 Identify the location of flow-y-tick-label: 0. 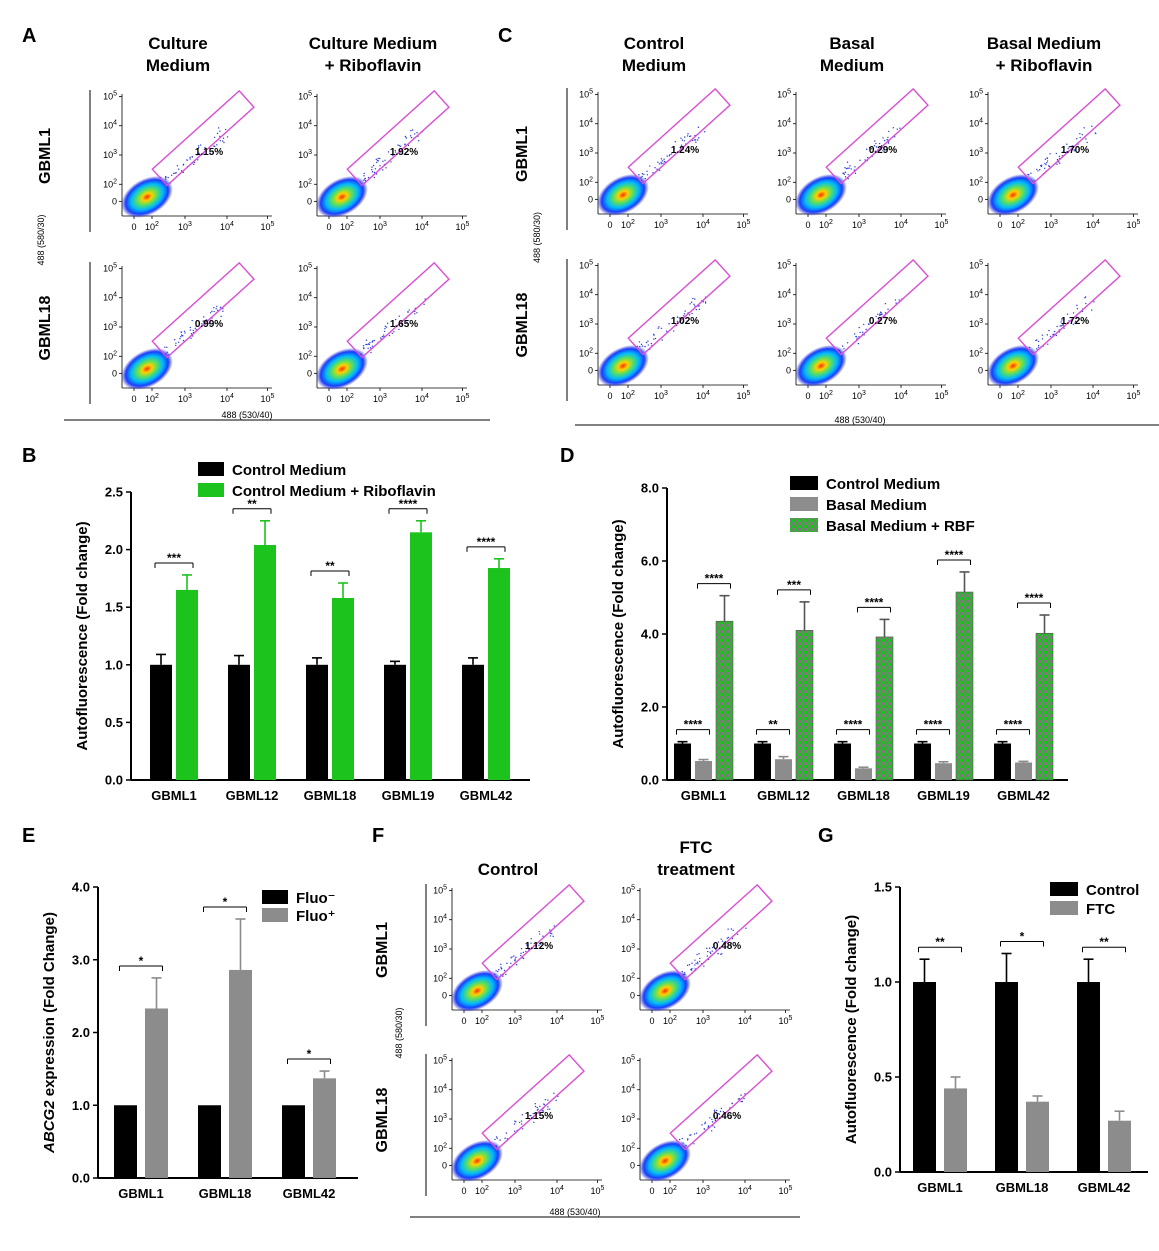
(632, 995).